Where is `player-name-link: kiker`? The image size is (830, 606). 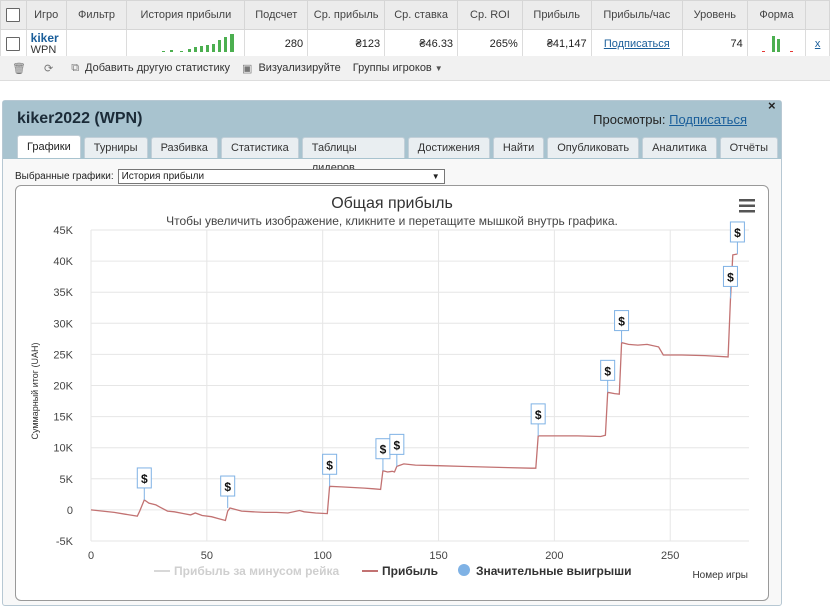 player-name-link: kiker is located at coordinates (44, 37).